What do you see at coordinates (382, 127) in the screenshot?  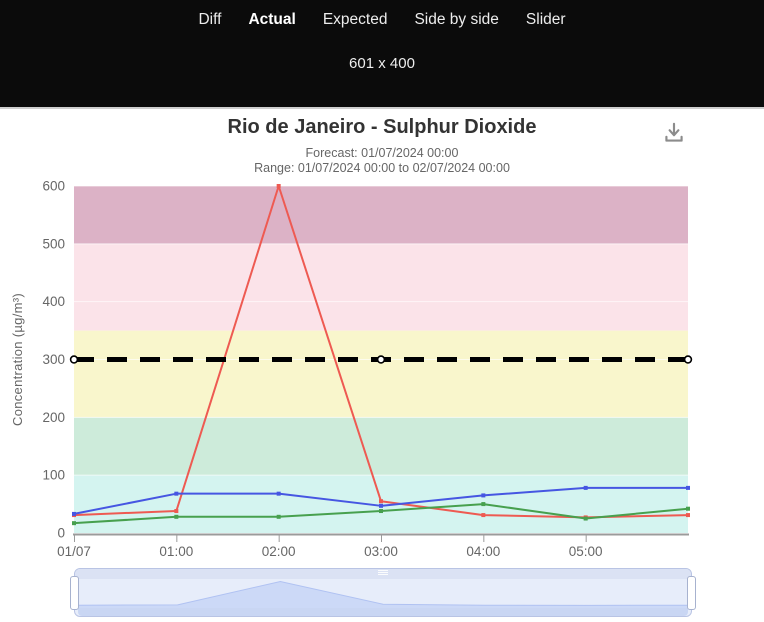 I see `chart-title: Rio de Janeiro - Sulphur Dioxide` at bounding box center [382, 127].